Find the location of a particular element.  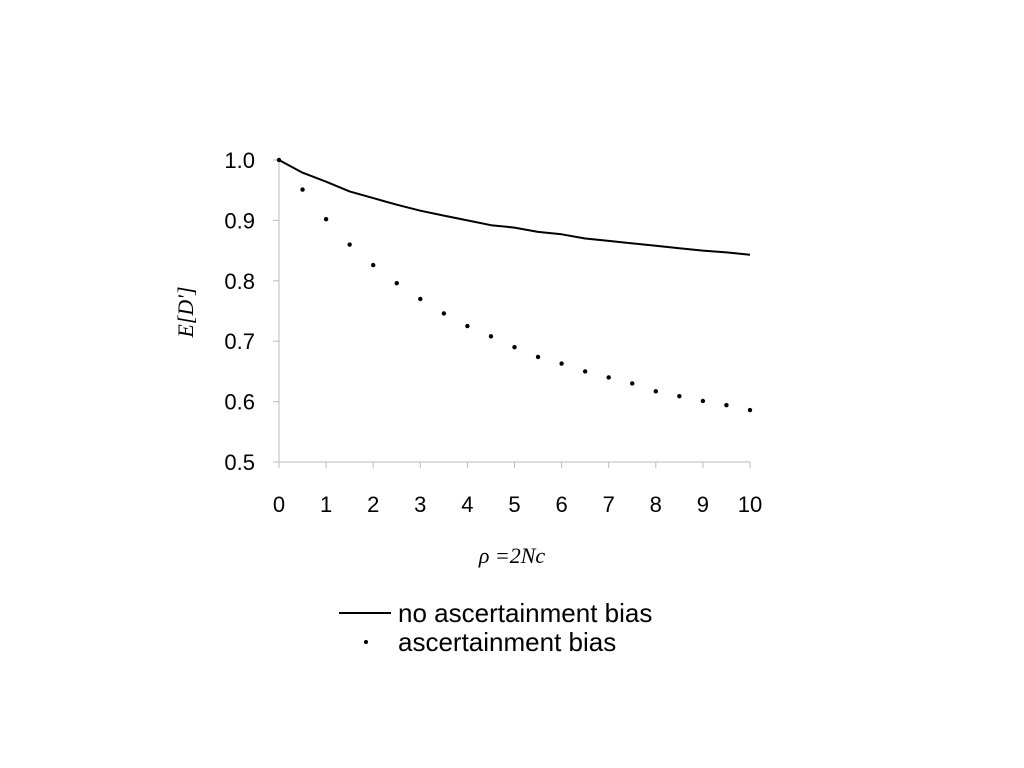

x-axis-label: ρ =2Nc is located at coordinates (512, 555).